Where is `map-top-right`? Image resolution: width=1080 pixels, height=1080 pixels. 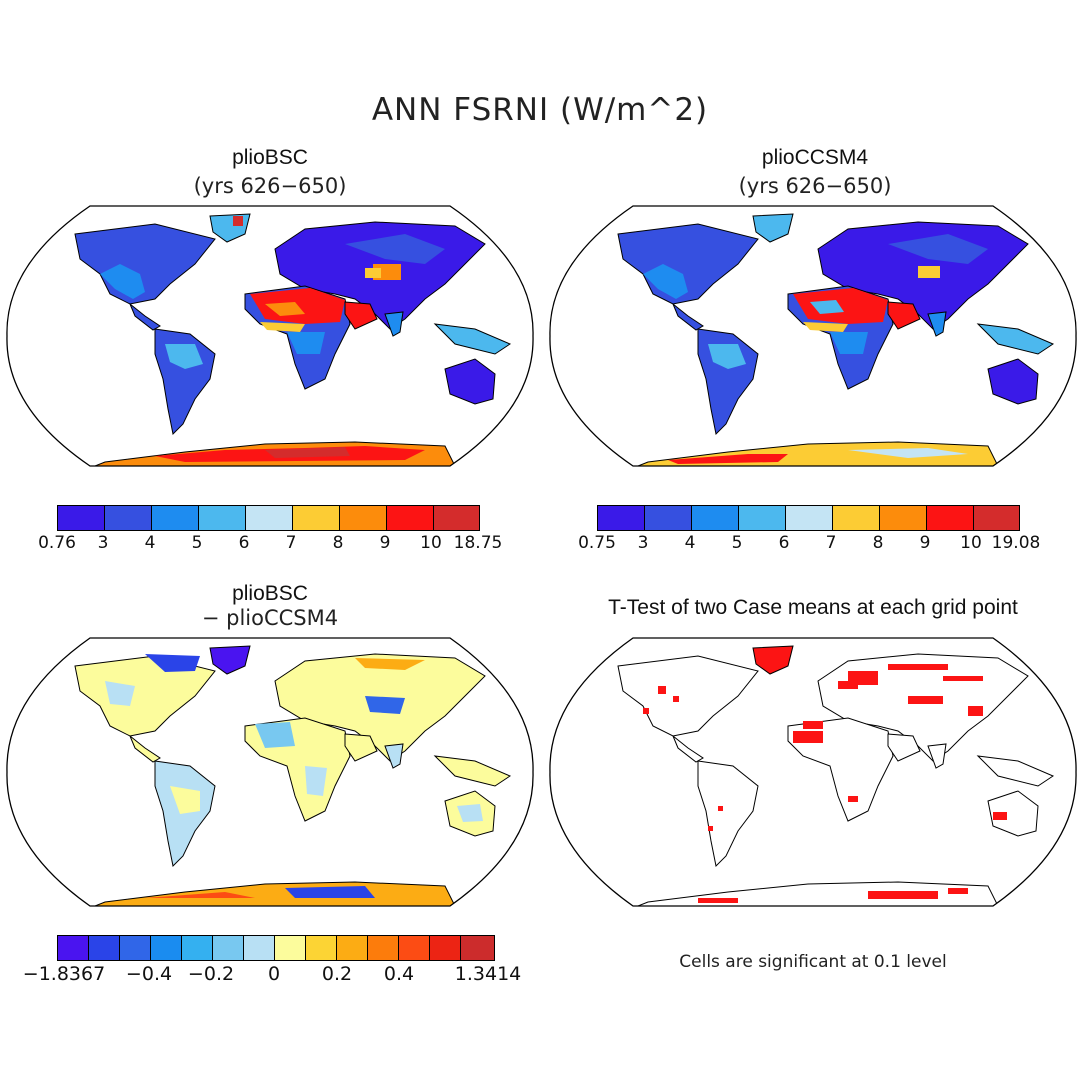 map-top-right is located at coordinates (813, 336).